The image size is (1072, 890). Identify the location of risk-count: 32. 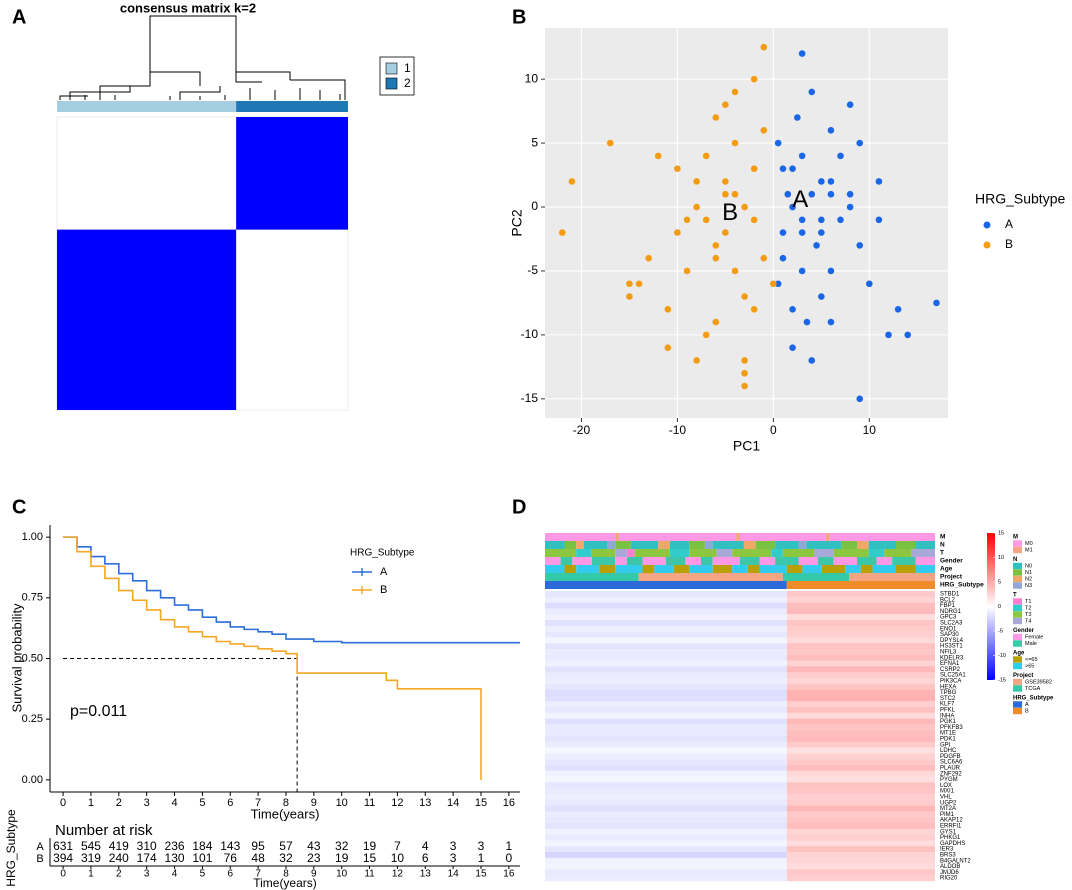
(342, 846).